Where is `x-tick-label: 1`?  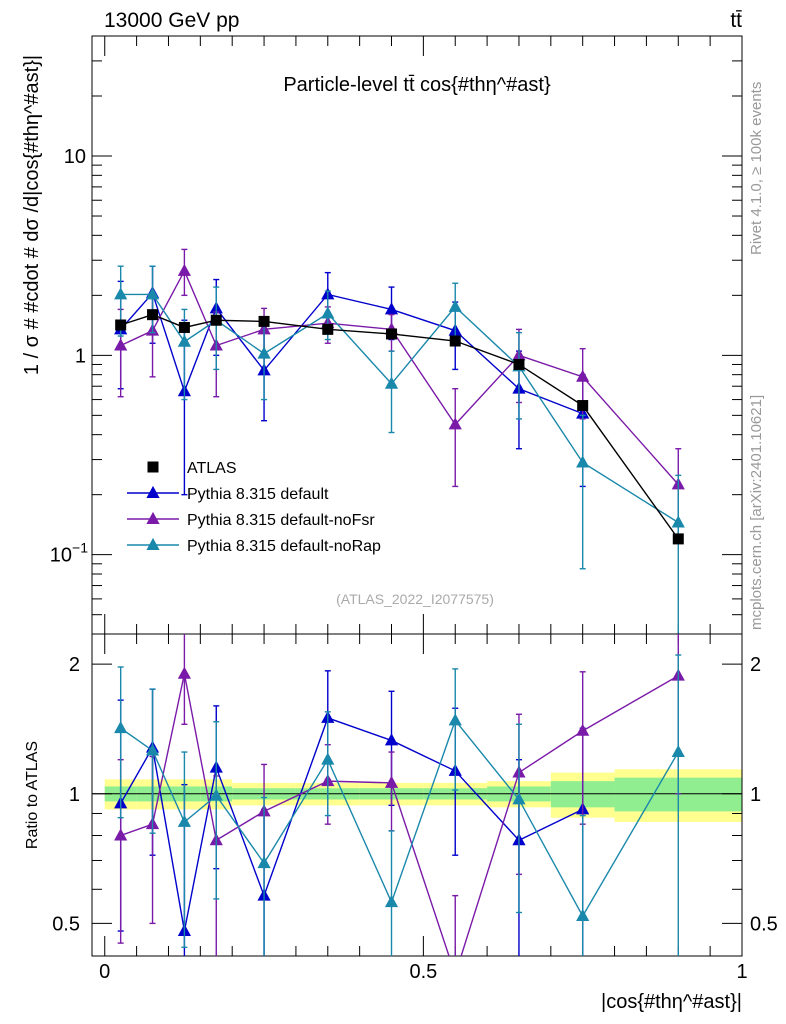 x-tick-label: 1 is located at coordinates (741, 972).